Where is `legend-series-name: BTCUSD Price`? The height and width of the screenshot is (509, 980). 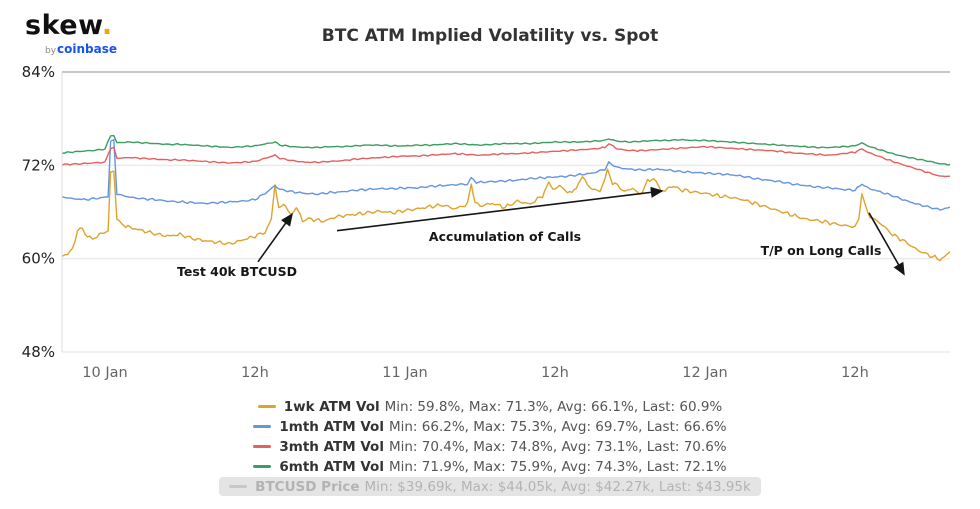 legend-series-name: BTCUSD Price is located at coordinates (307, 486).